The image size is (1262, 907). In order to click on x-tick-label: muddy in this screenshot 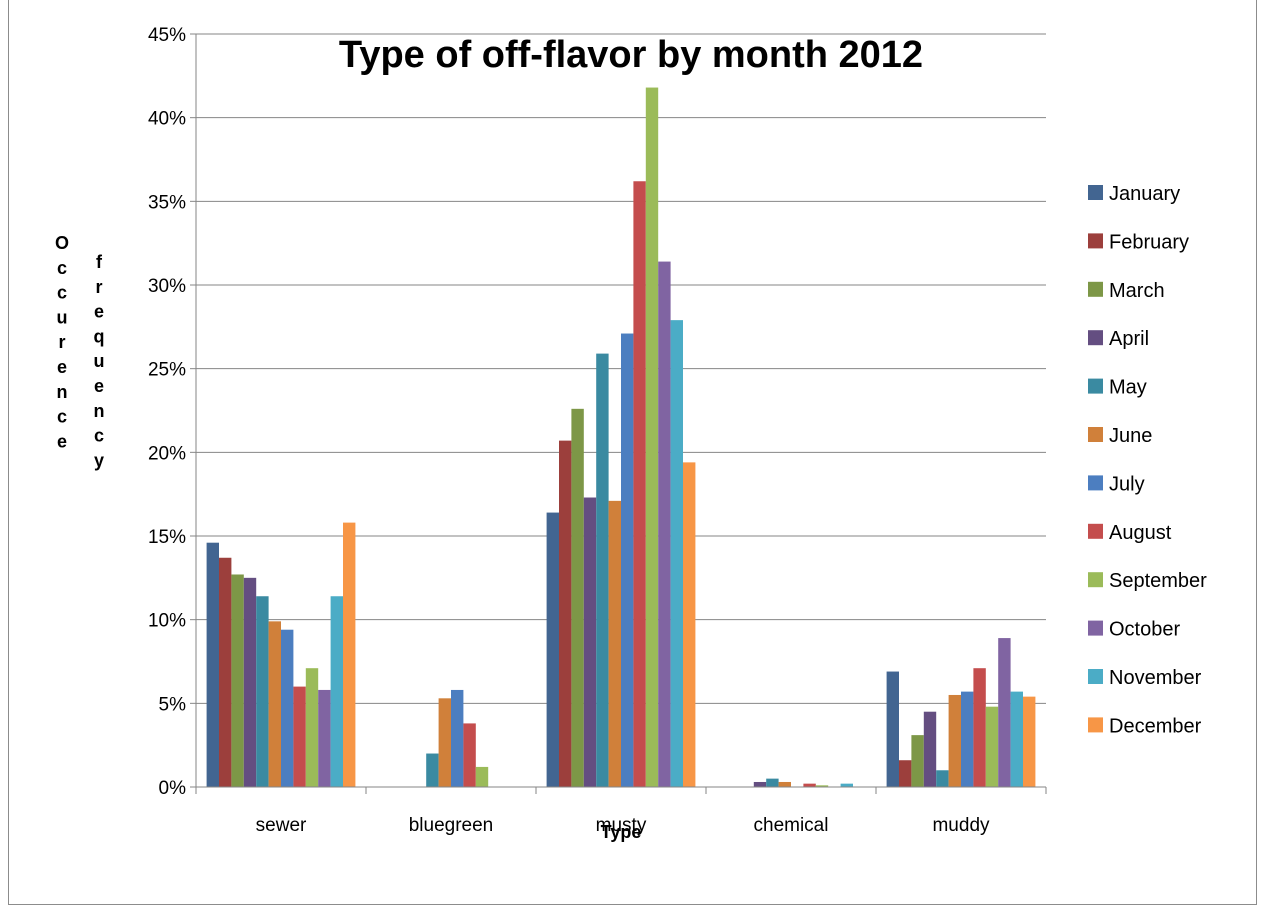, I will do `click(961, 825)`.